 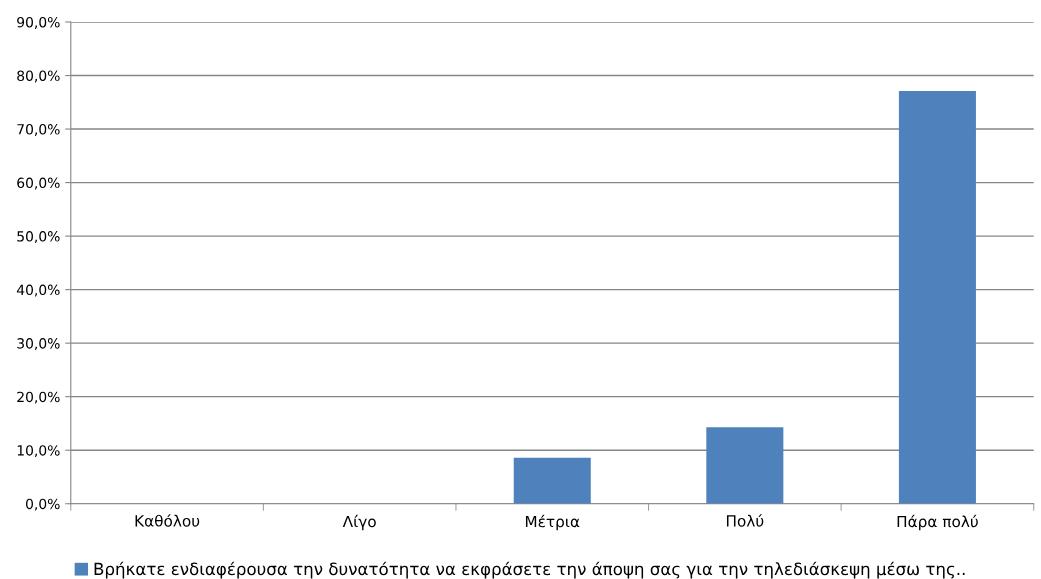 I want to click on x-tick-label: Μέτρια, so click(x=552, y=522).